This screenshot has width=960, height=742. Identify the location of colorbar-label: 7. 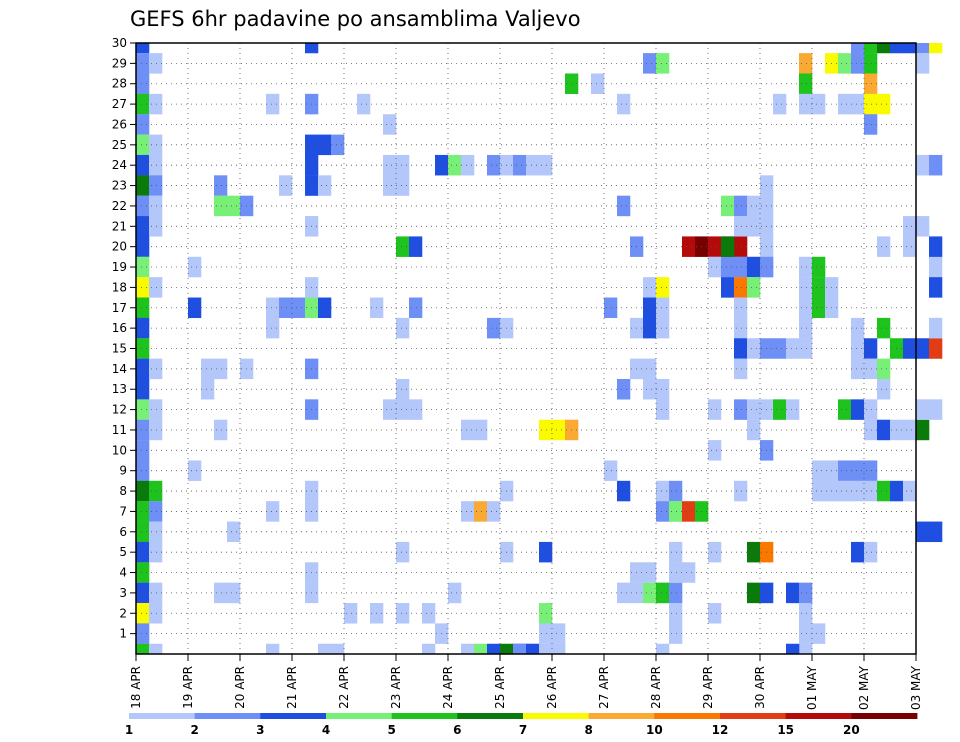
(523, 730).